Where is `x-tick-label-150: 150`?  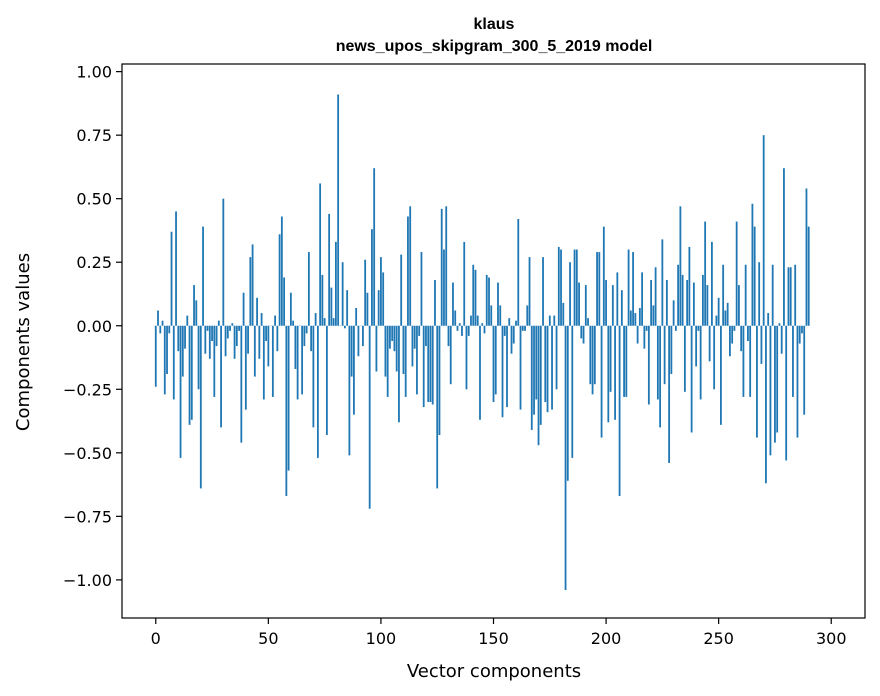
x-tick-label-150: 150 is located at coordinates (493, 638).